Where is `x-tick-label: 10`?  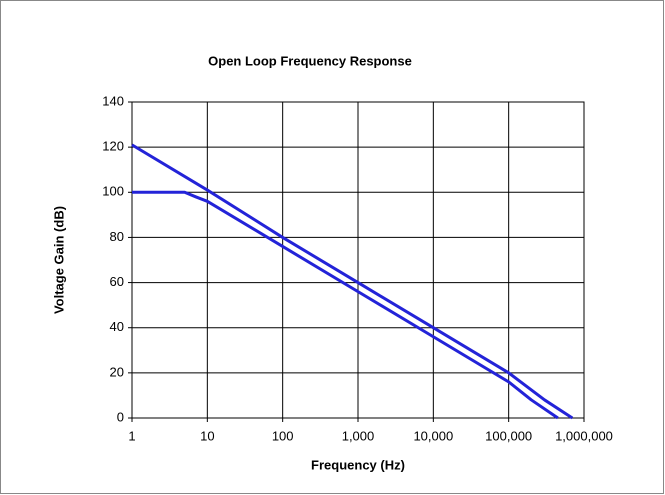
x-tick-label: 10 is located at coordinates (207, 435).